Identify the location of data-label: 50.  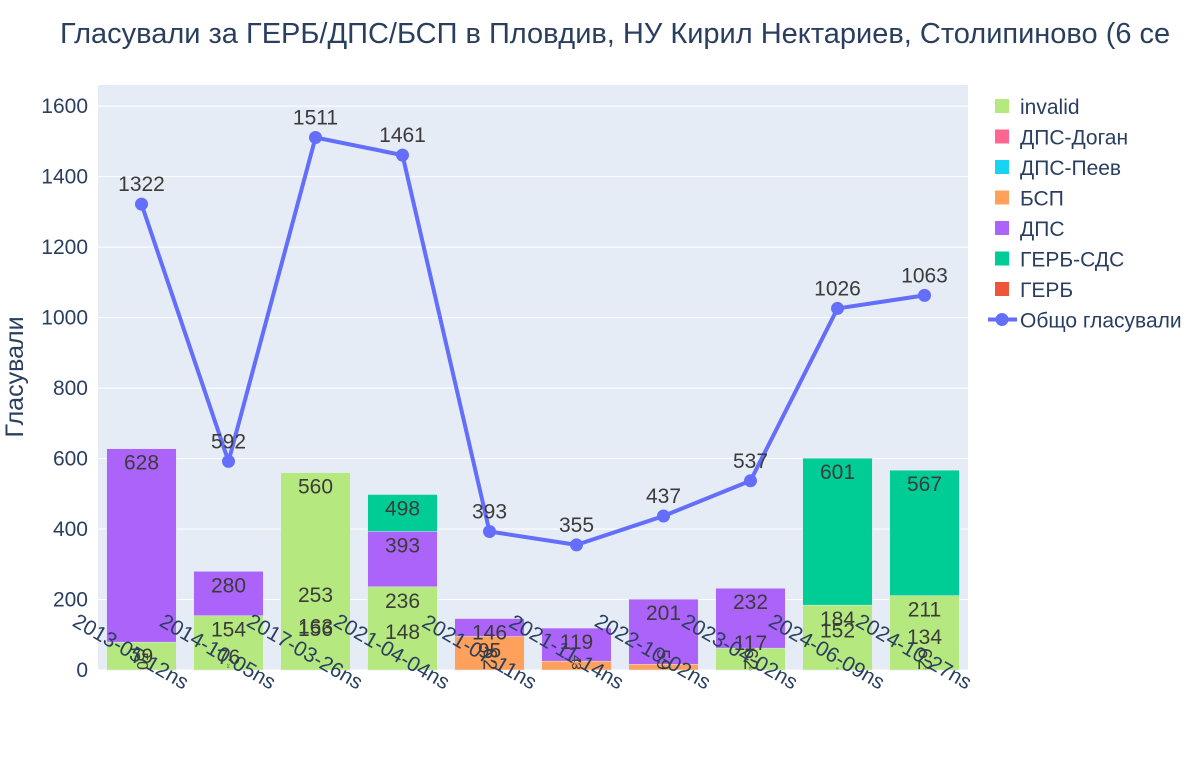
(141, 662).